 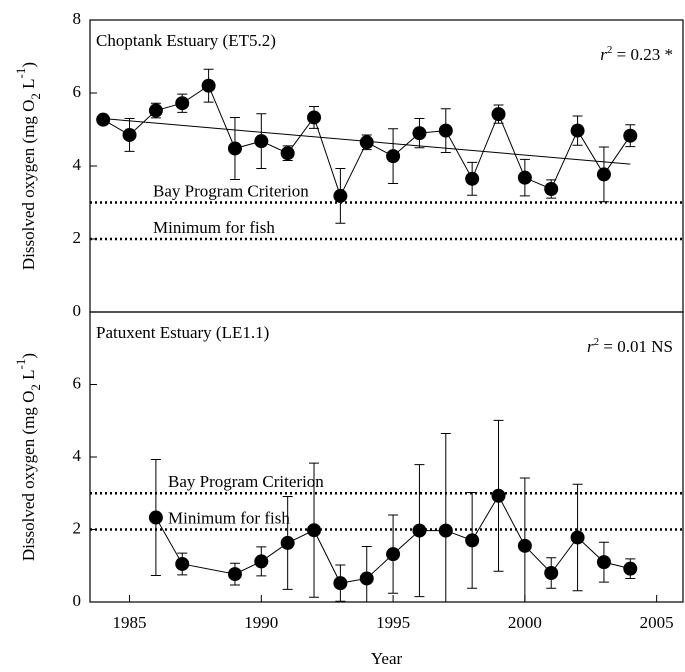 I want to click on panel-title: Choptank Estuary (ET5.2), so click(x=186, y=40).